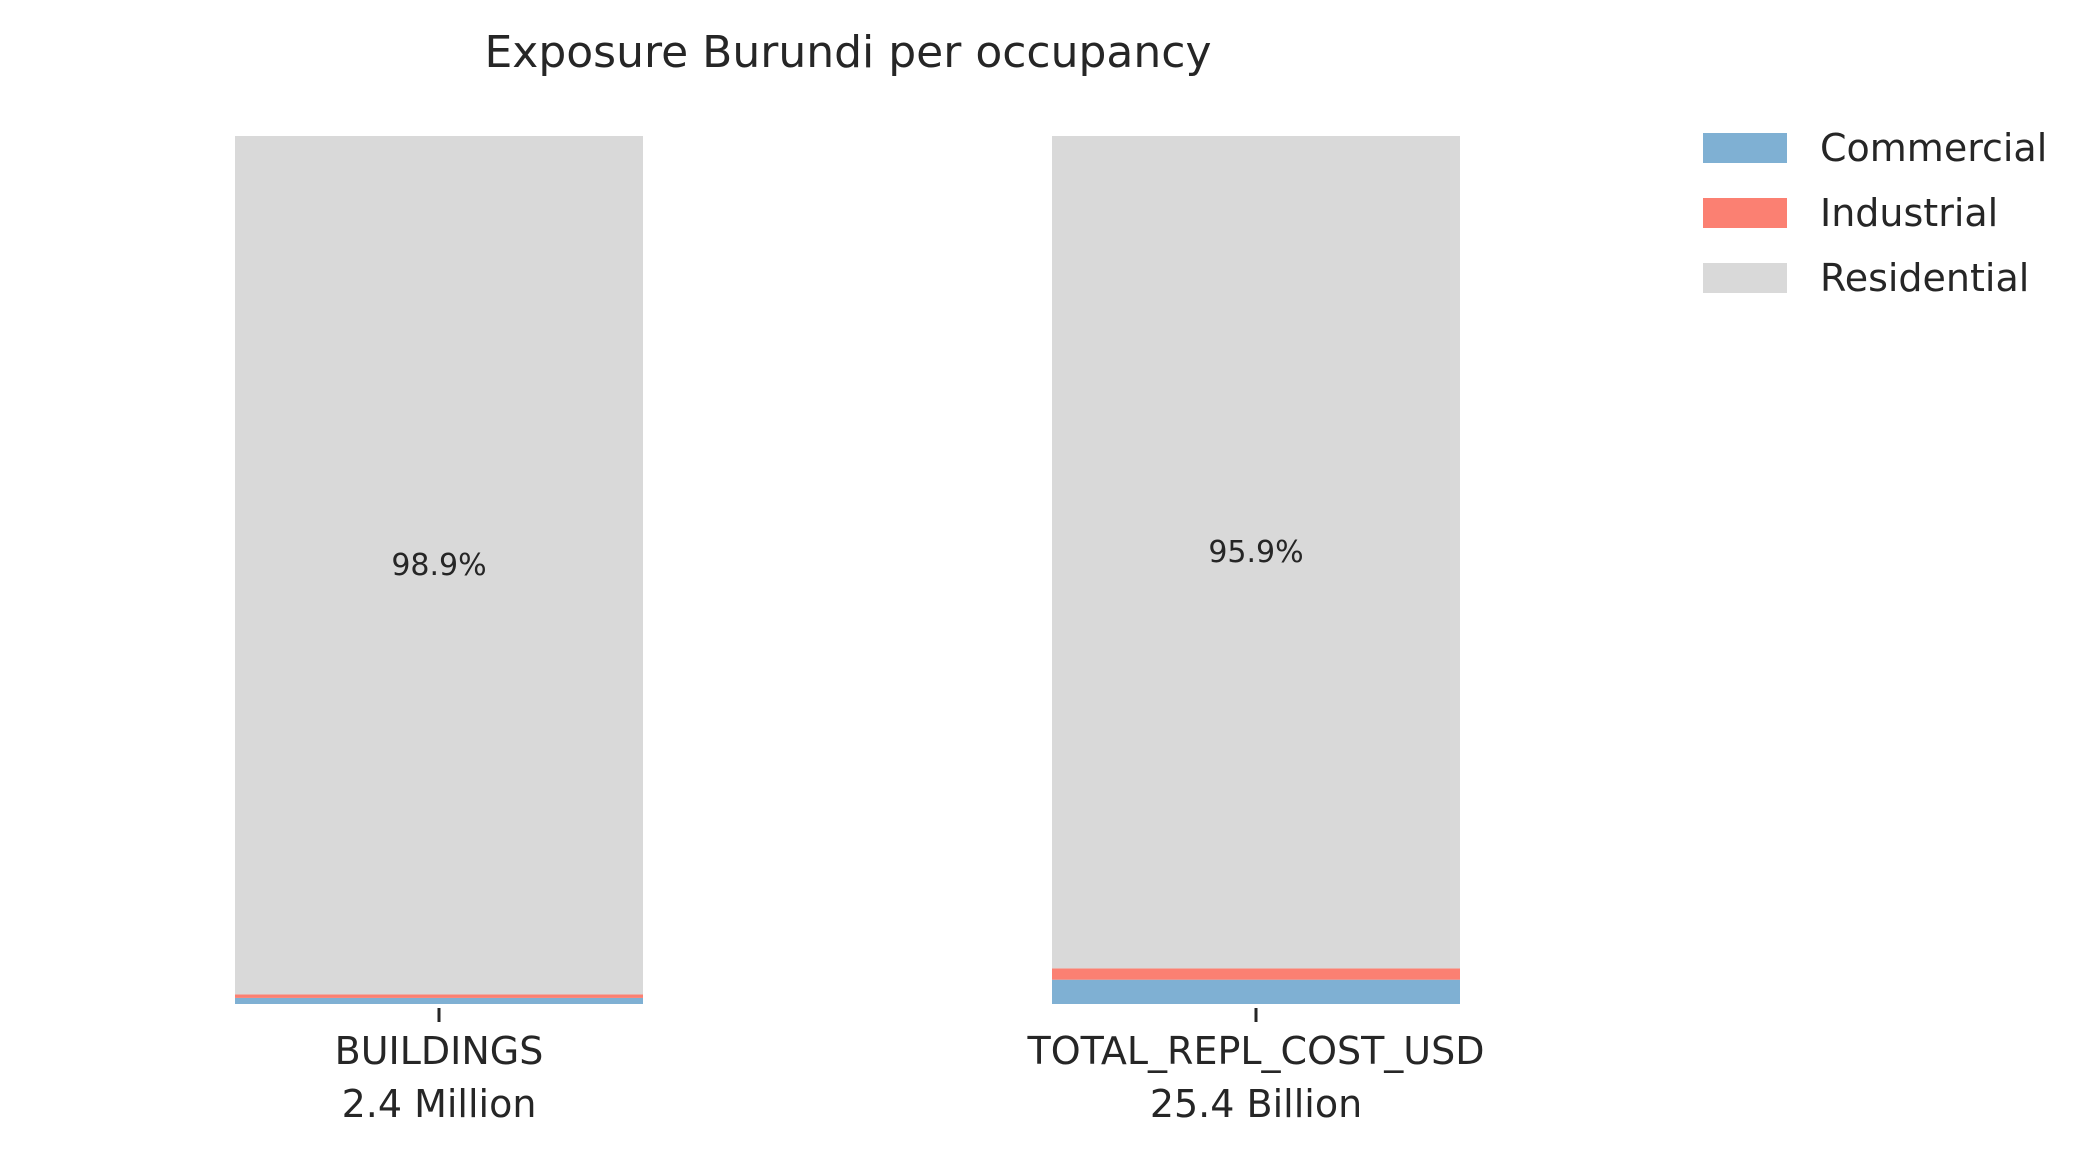 This screenshot has height=1154, width=2081. Describe the element at coordinates (1924, 278) in the screenshot. I see `legend-label-residential: Residential` at that location.